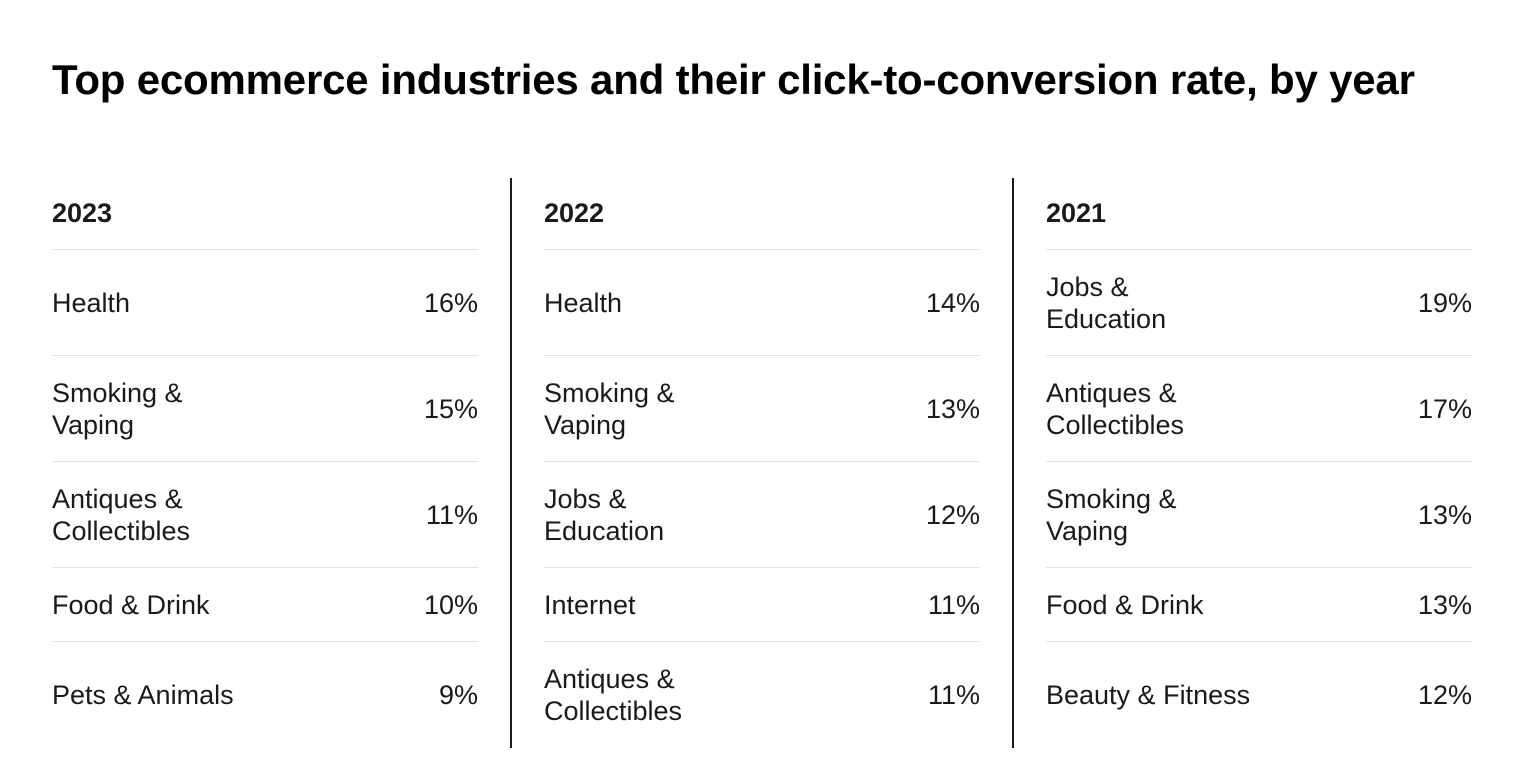 The width and height of the screenshot is (1534, 773). What do you see at coordinates (1259, 605) in the screenshot?
I see `table-row: Food & Drink 13%` at bounding box center [1259, 605].